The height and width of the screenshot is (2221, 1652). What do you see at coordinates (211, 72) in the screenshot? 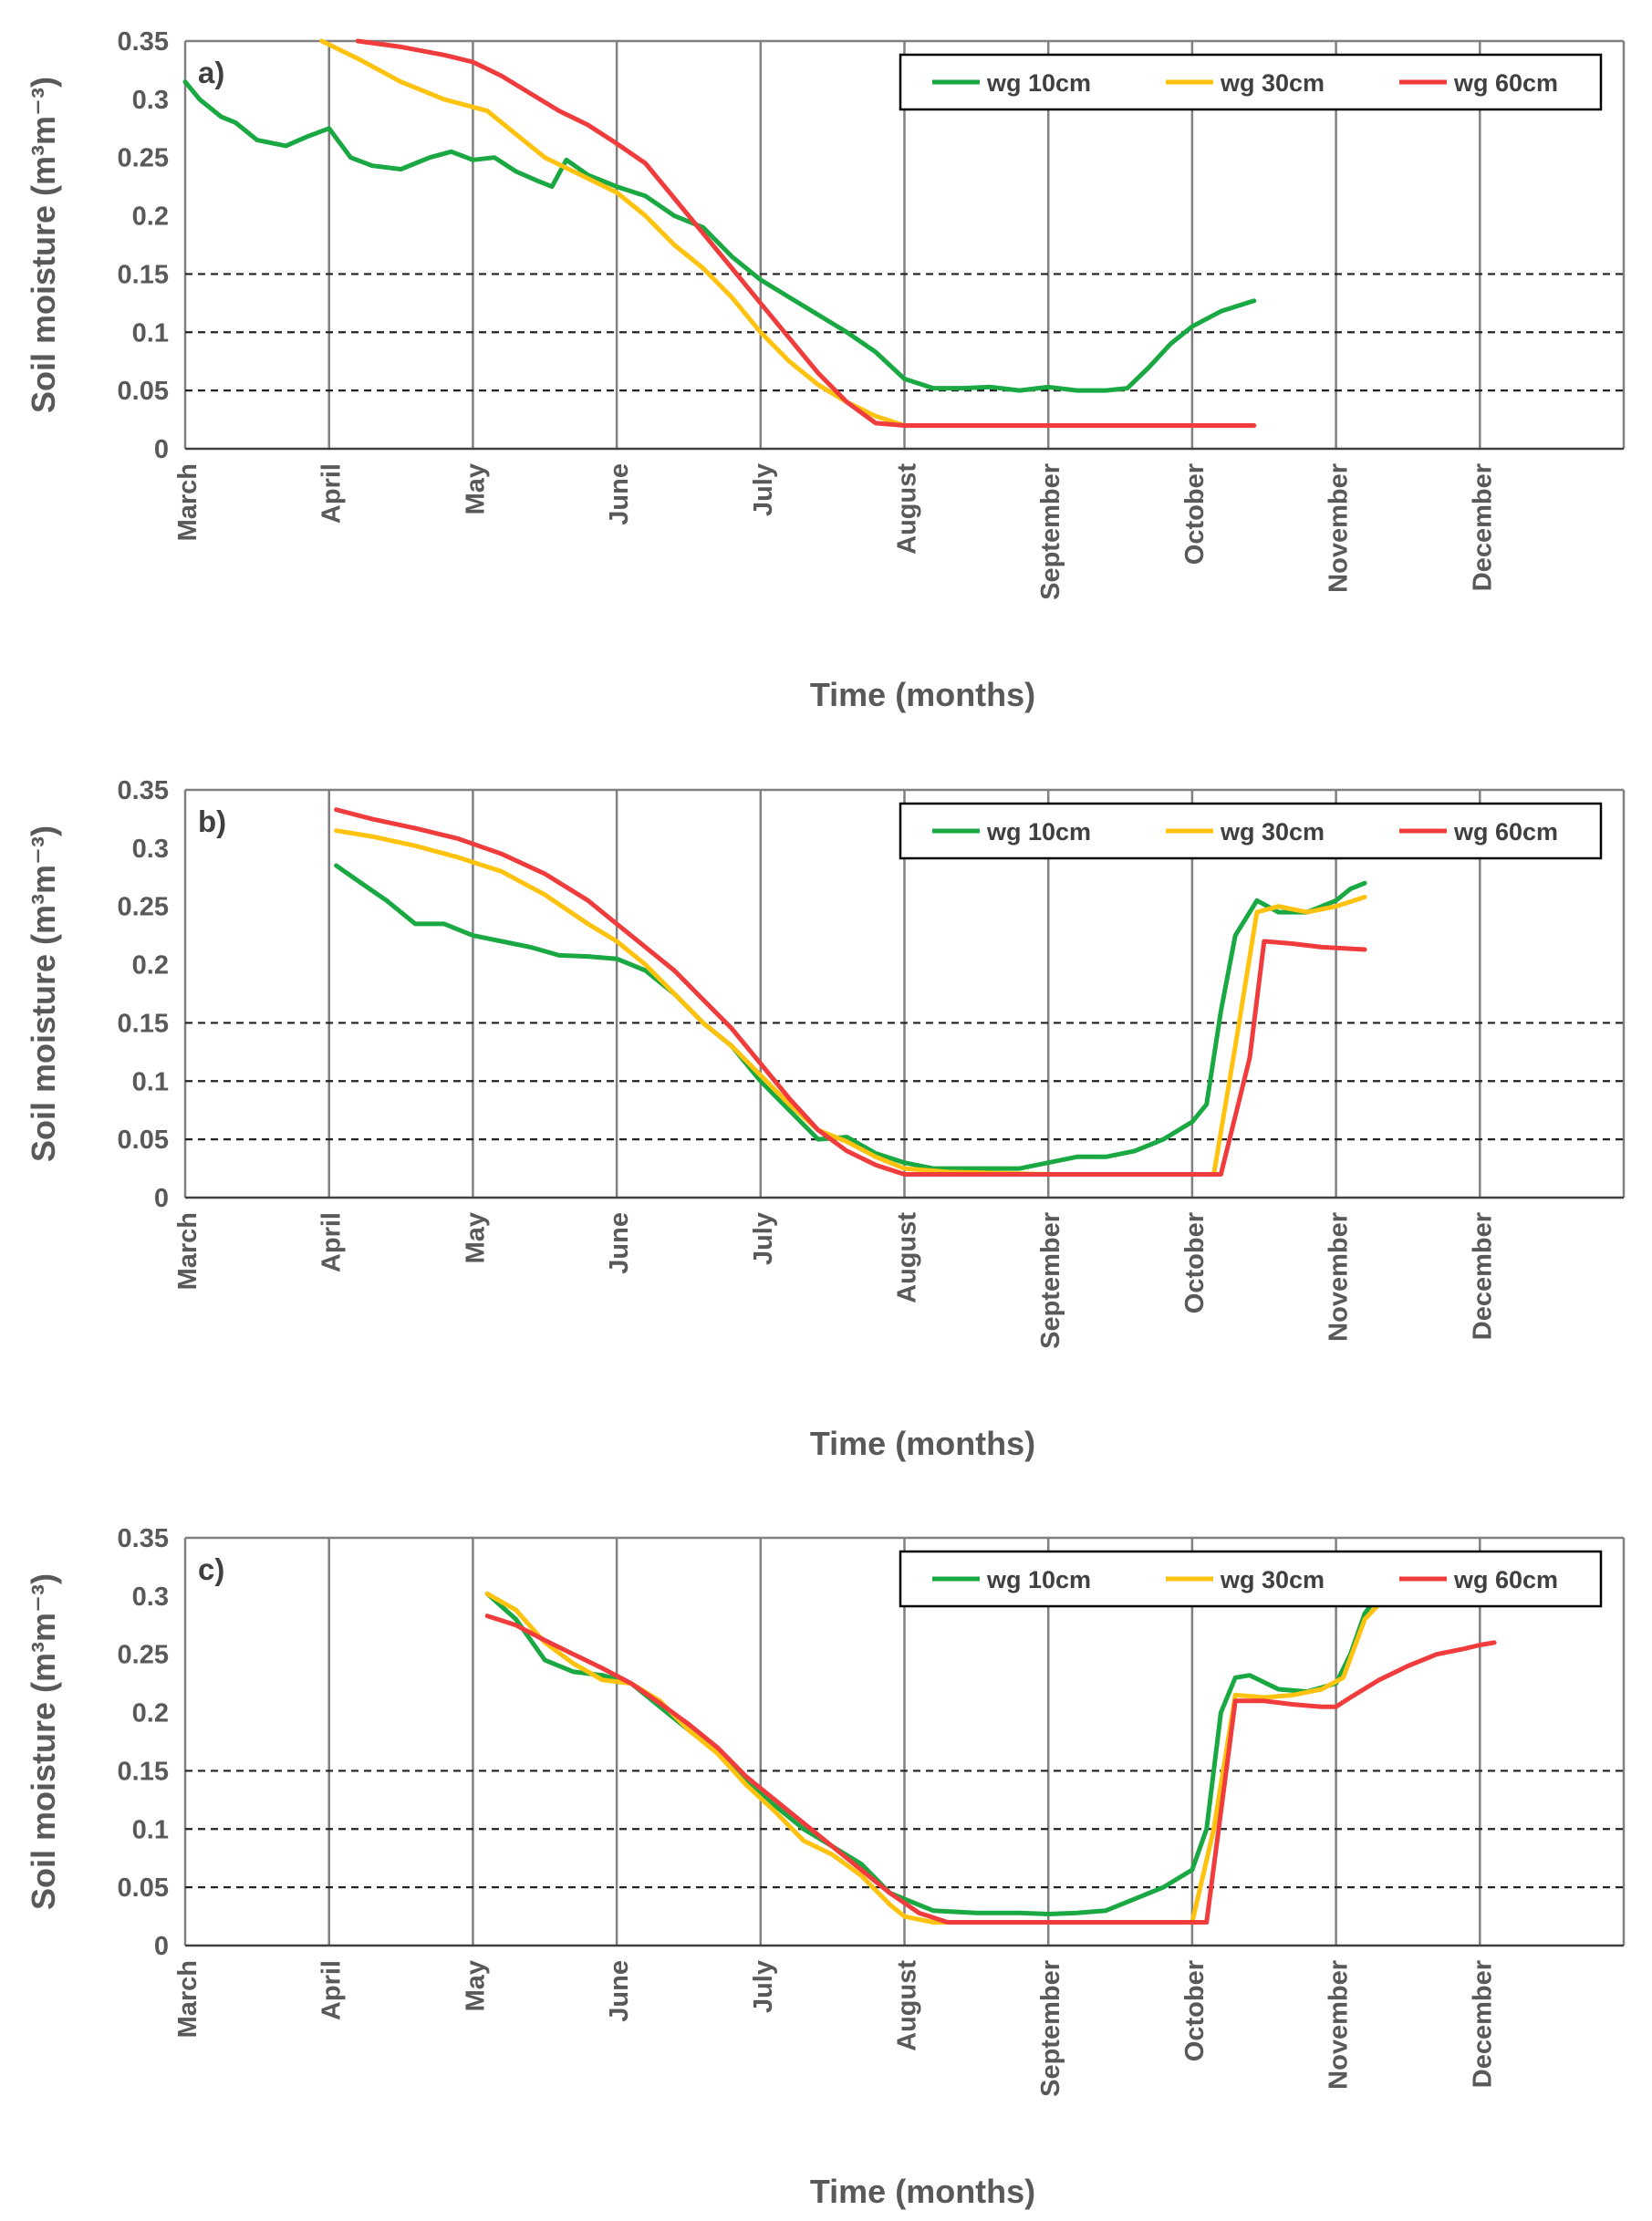
I see `panel-label: a)` at bounding box center [211, 72].